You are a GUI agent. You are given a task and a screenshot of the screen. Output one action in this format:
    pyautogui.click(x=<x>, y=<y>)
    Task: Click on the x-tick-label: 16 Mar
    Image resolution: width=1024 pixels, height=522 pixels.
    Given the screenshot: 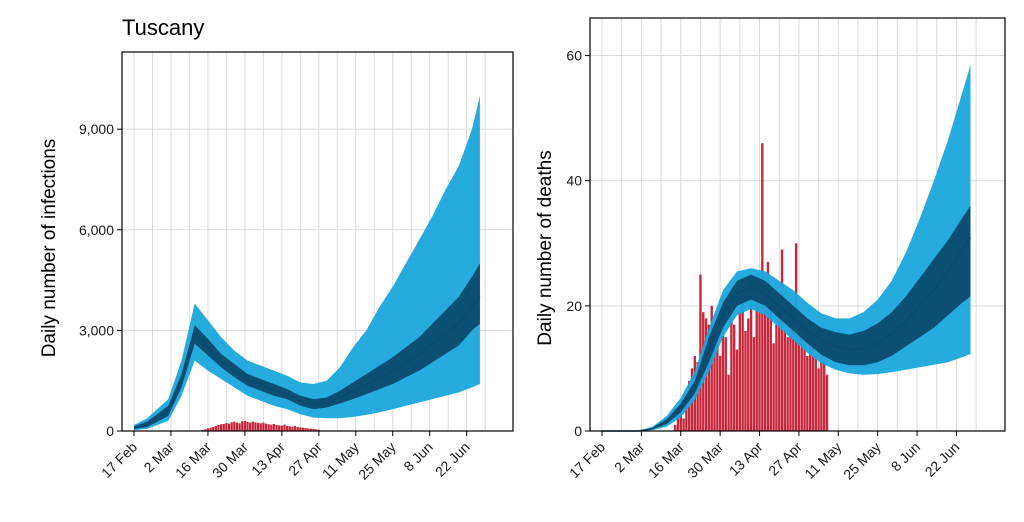 What is the action you would take?
    pyautogui.click(x=666, y=460)
    